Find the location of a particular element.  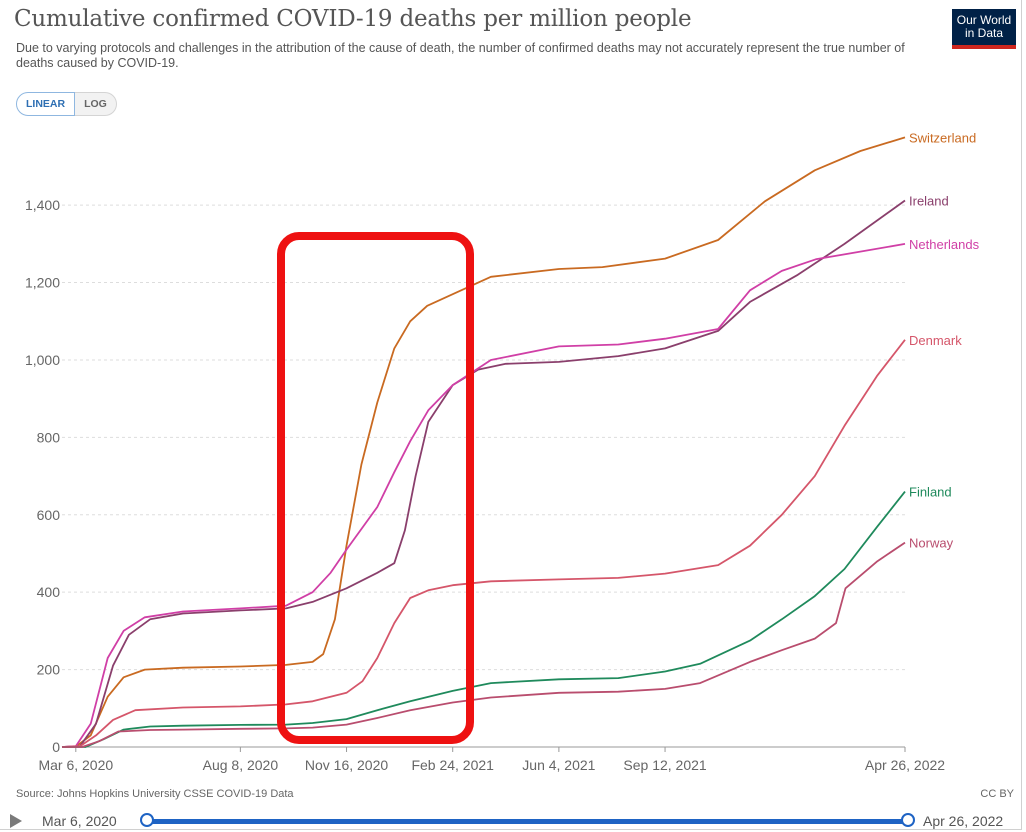

series-label-denmark: Denmark is located at coordinates (935, 340).